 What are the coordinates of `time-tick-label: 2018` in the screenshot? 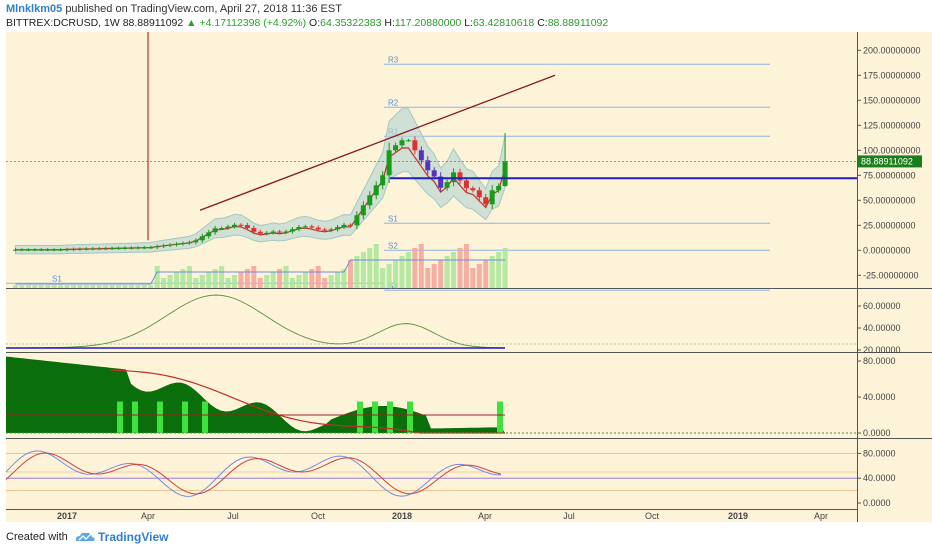 It's located at (402, 516).